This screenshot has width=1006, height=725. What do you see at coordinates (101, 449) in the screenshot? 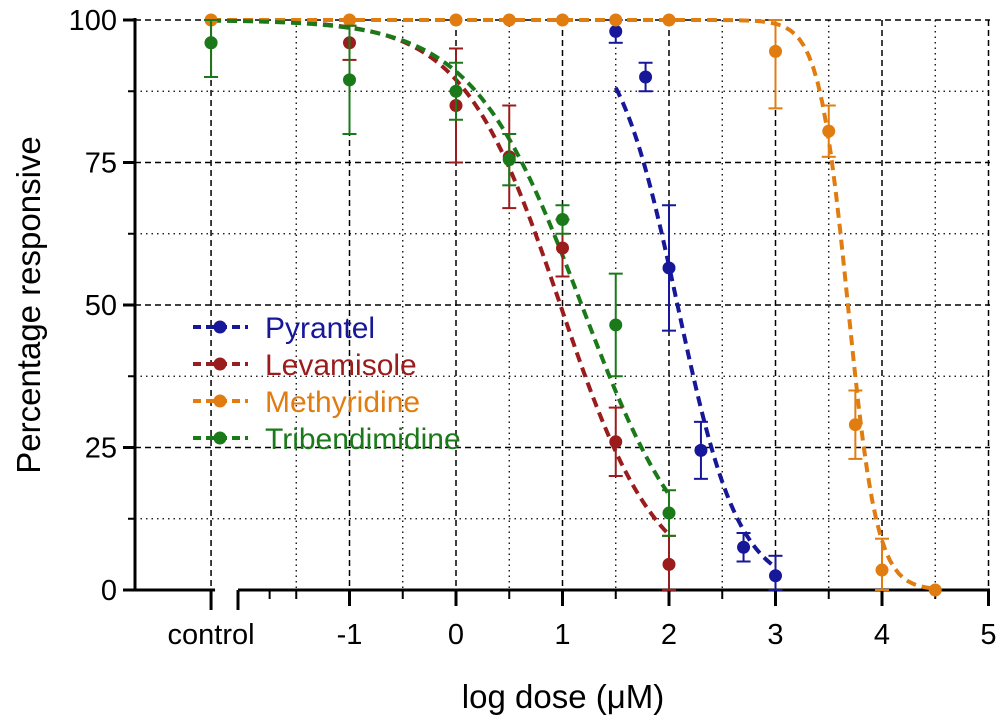
I see `y-tick-label: 25` at bounding box center [101, 449].